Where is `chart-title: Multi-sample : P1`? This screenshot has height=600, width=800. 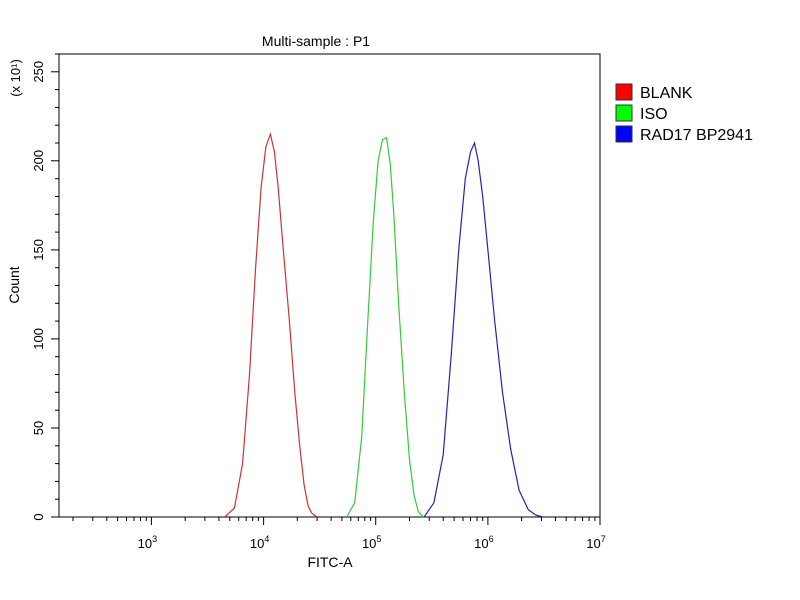 chart-title: Multi-sample : P1 is located at coordinates (316, 41).